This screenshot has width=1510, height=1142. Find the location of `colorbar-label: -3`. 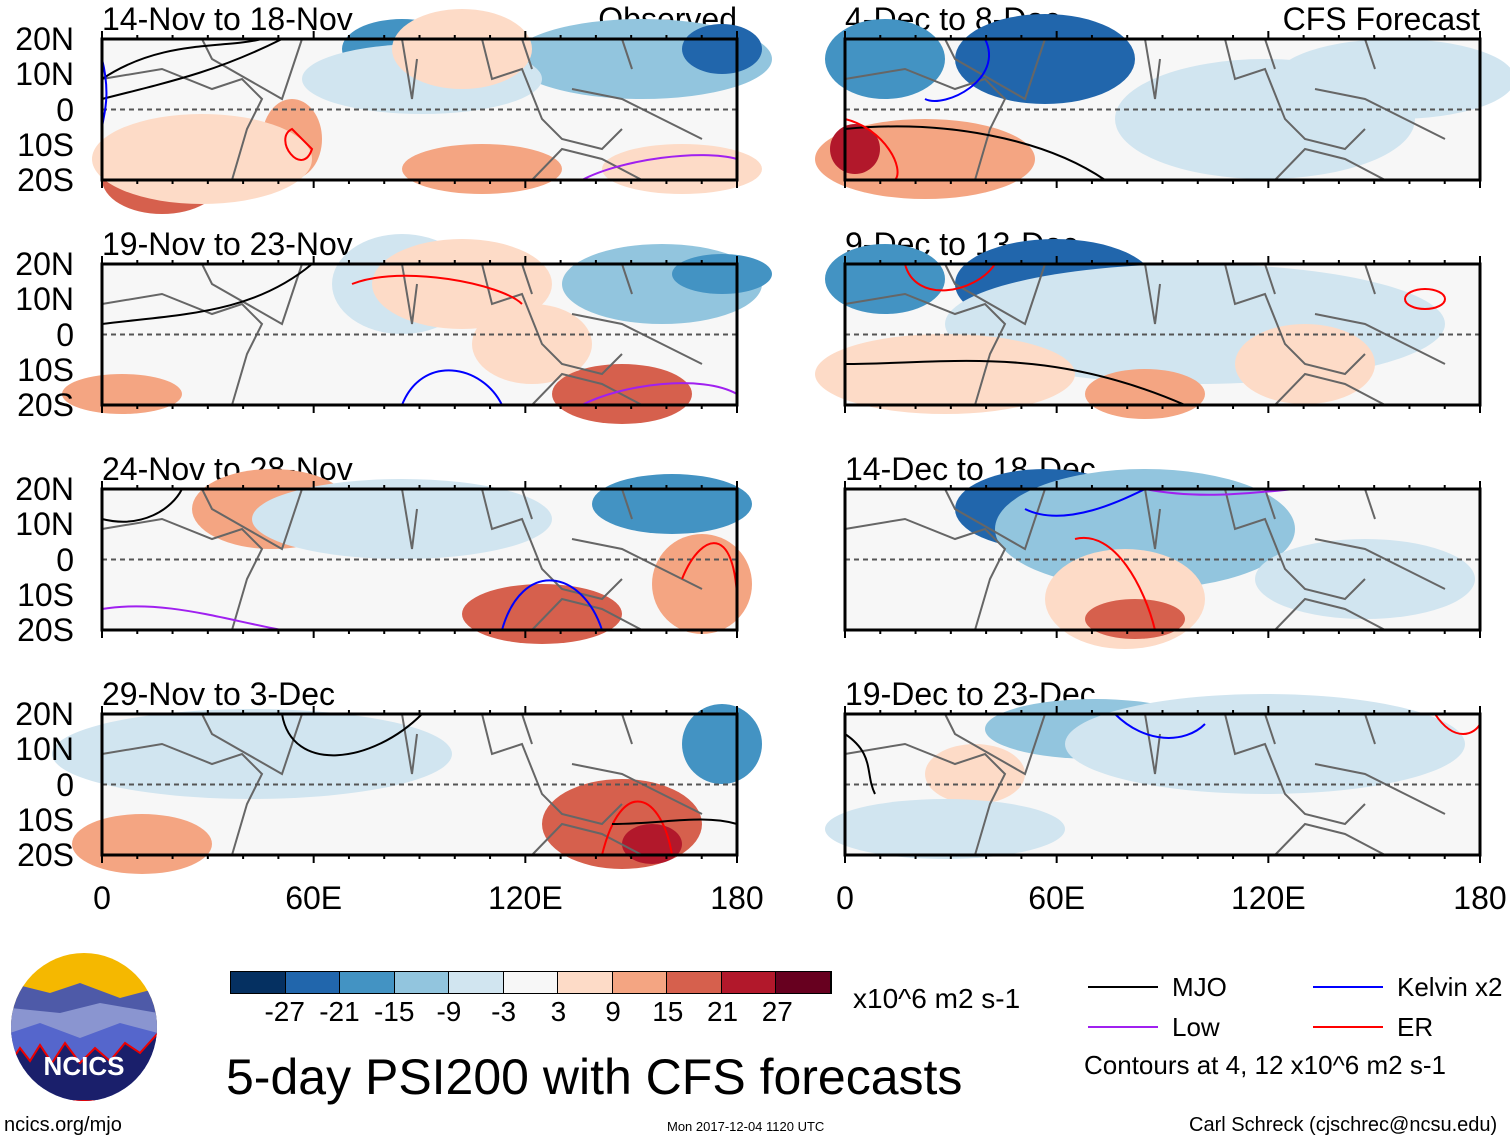

colorbar-label: -3 is located at coordinates (504, 1011).